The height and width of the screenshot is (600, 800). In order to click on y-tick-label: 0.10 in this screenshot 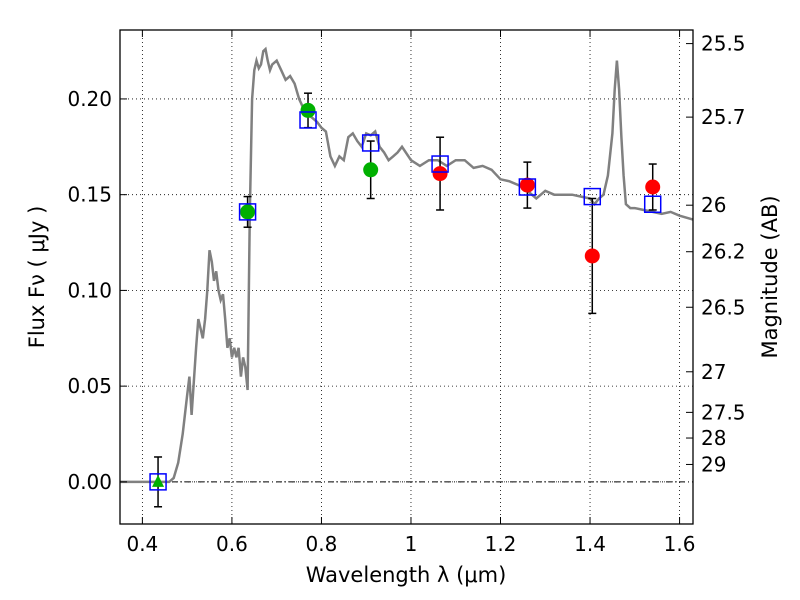, I will do `click(89, 290)`.